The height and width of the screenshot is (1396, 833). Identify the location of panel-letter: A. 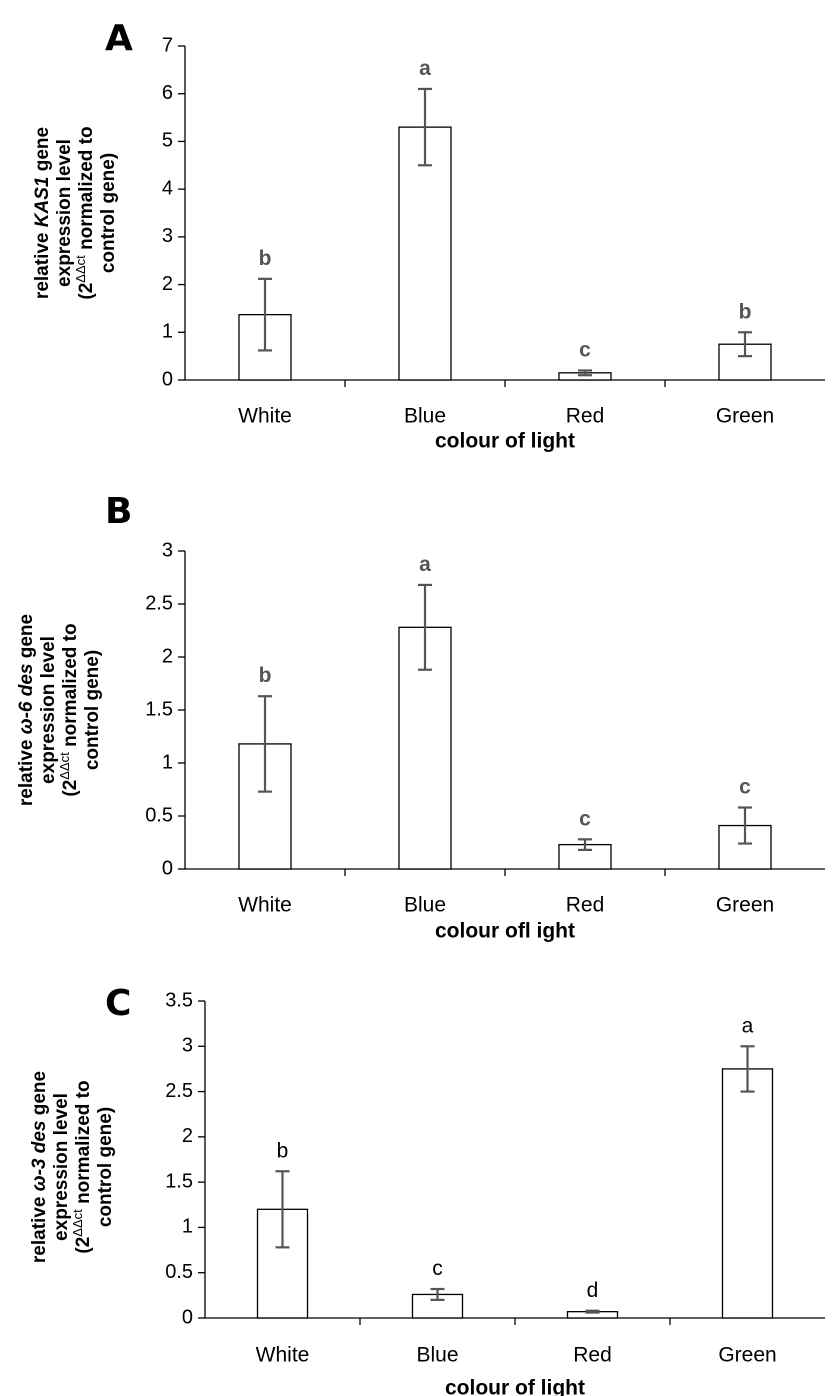
(119, 38).